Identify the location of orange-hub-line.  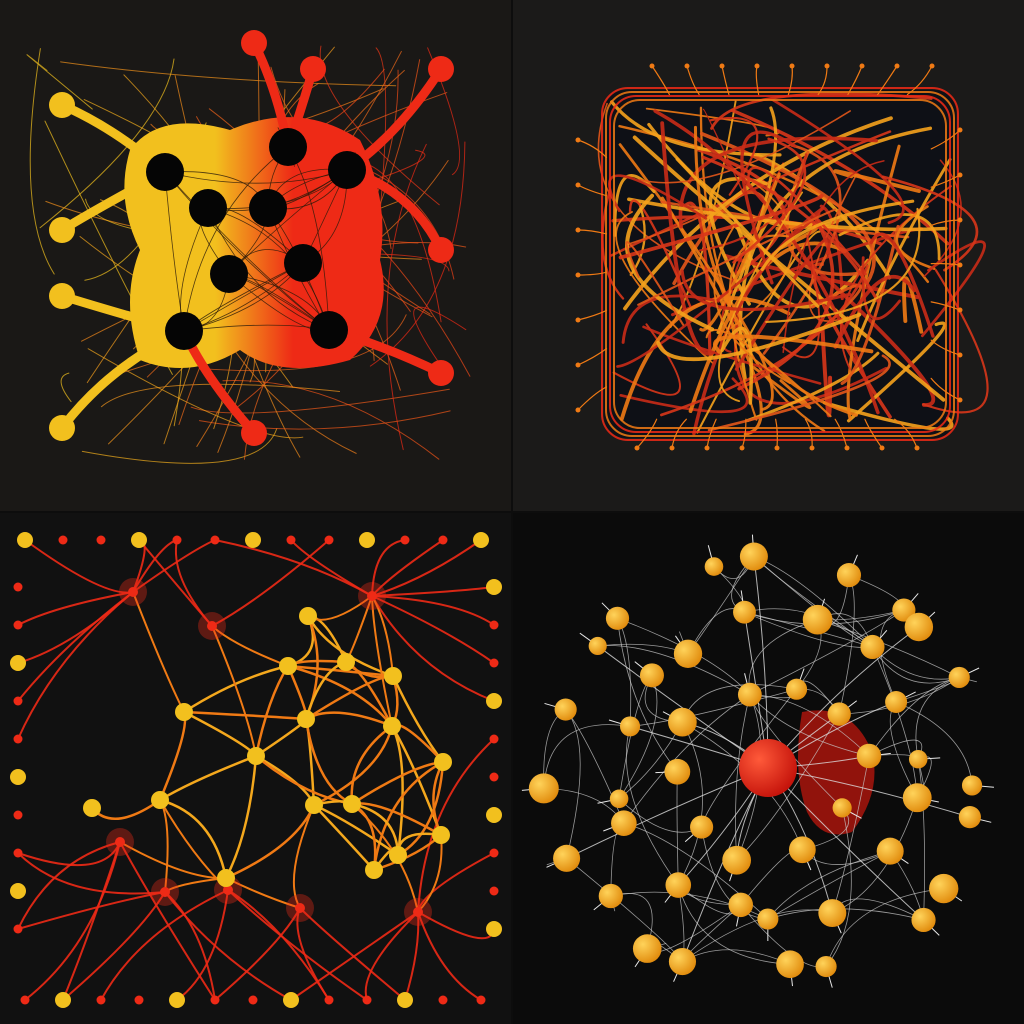
(430, 873).